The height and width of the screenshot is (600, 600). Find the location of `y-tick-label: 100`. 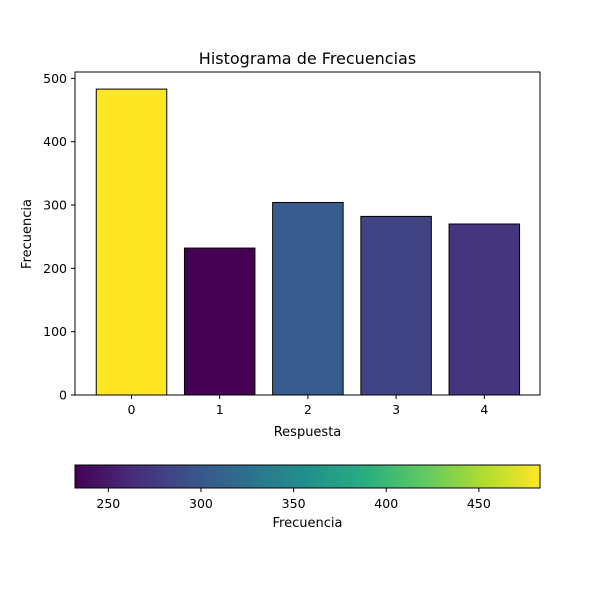

y-tick-label: 100 is located at coordinates (55, 331).